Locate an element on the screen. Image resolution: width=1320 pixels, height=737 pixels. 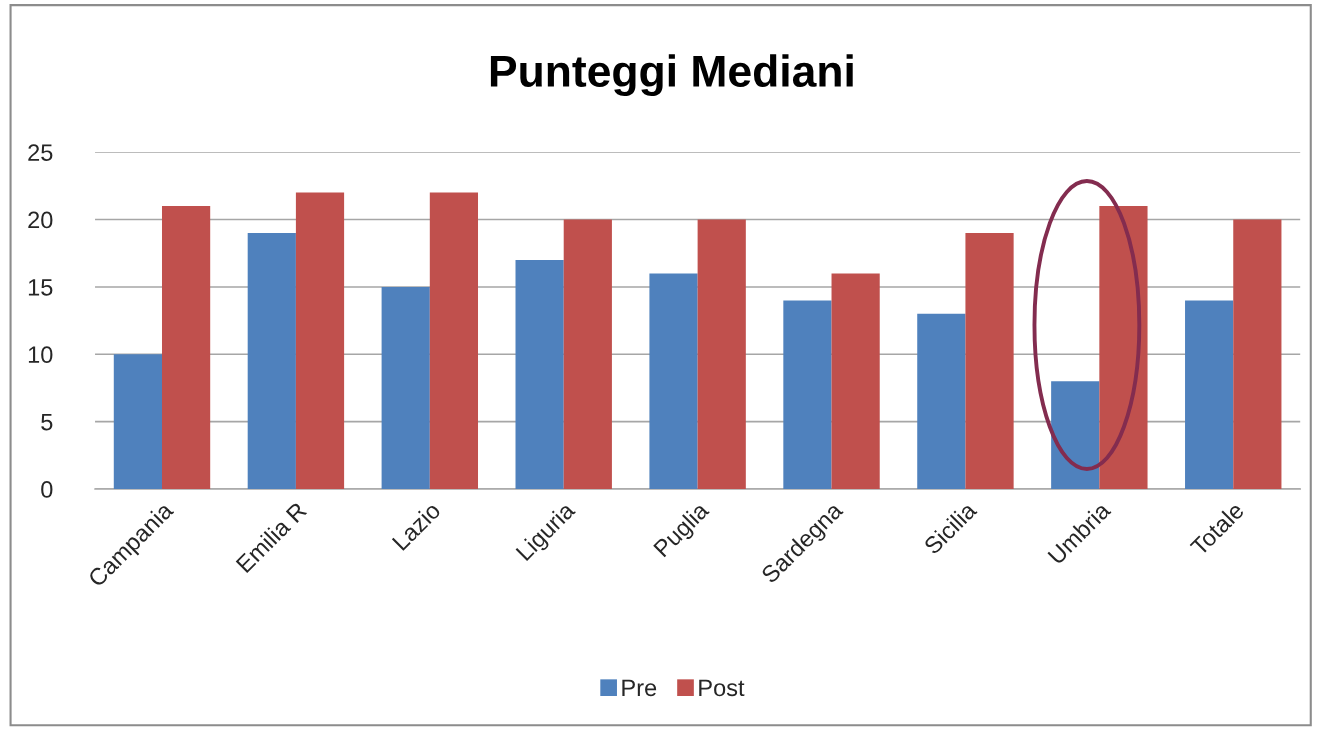
y-tick-label: 25 is located at coordinates (40, 152).